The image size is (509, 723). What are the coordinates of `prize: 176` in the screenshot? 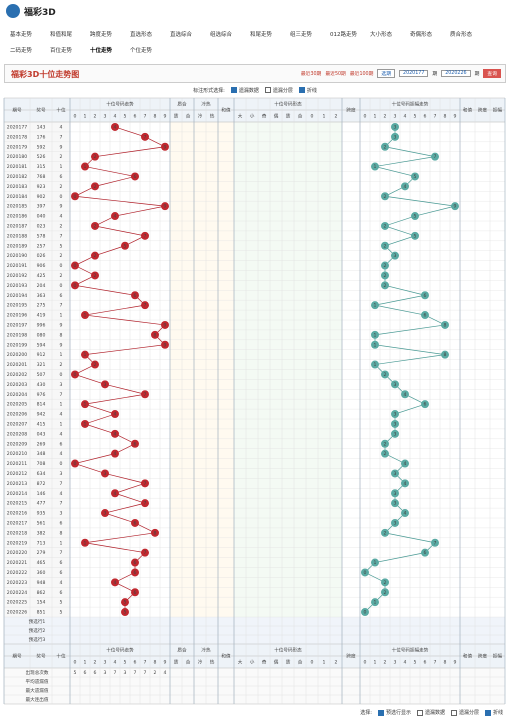 It's located at (41, 137).